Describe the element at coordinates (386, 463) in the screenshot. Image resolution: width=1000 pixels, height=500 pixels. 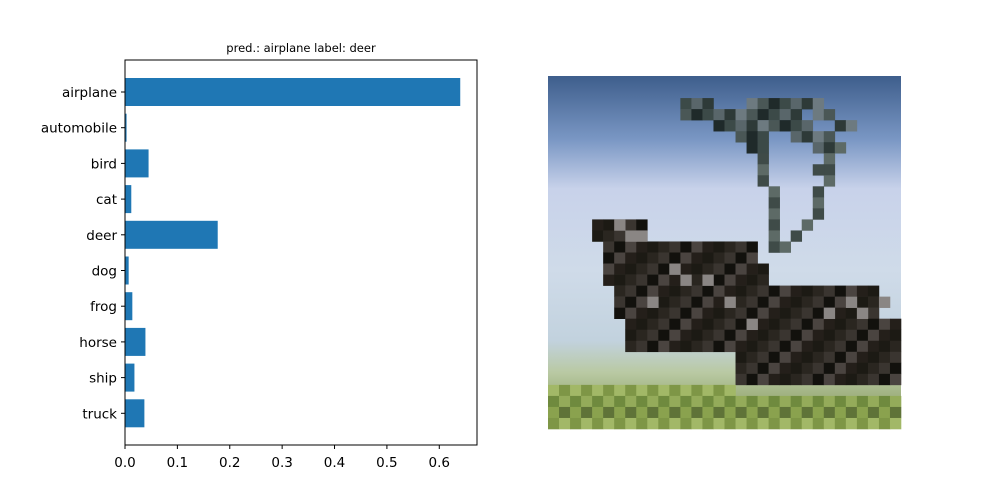
I see `x-tick-label-5: 0.5` at that location.